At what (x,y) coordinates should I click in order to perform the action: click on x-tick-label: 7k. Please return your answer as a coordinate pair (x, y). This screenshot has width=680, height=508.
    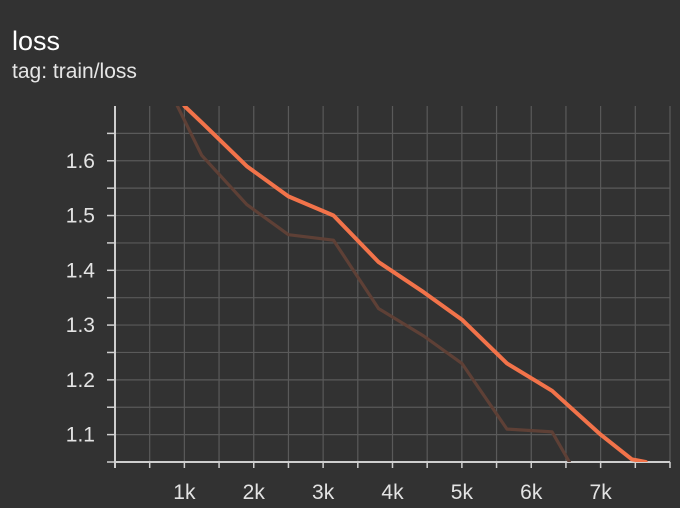
    Looking at the image, I should click on (601, 492).